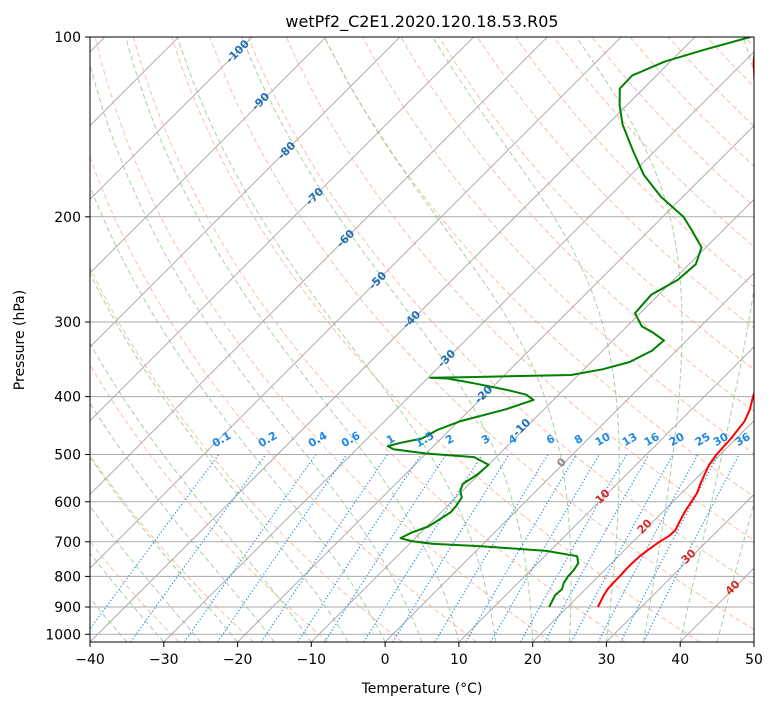  What do you see at coordinates (67, 323) in the screenshot?
I see `y-tick-label: 300` at bounding box center [67, 323].